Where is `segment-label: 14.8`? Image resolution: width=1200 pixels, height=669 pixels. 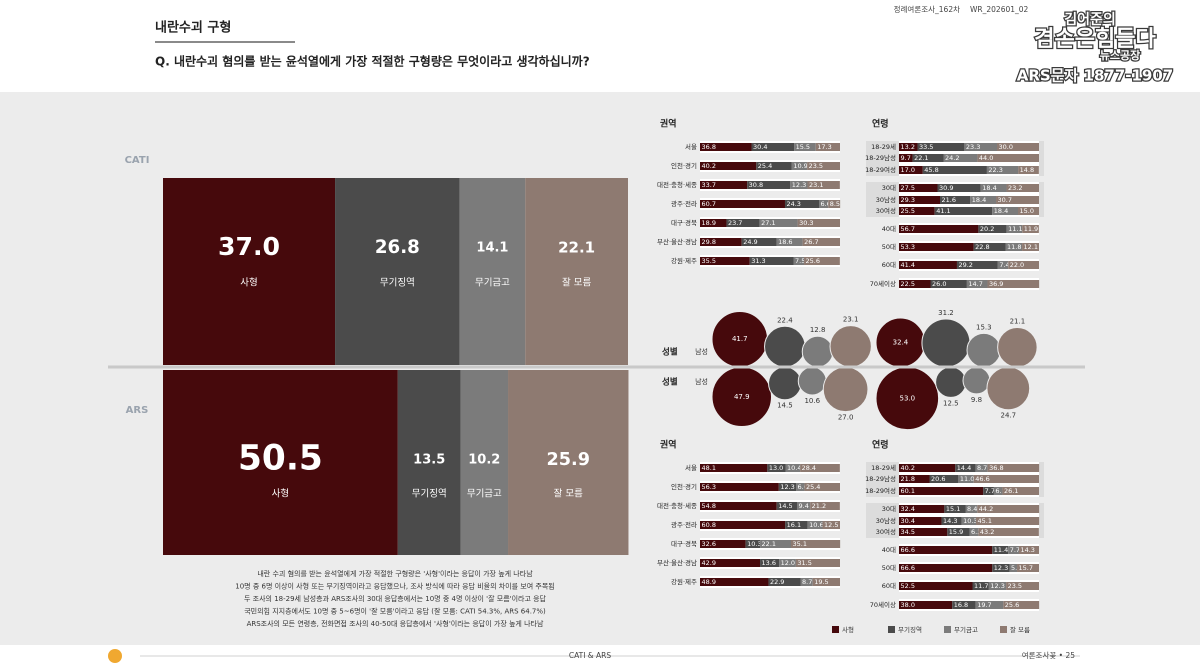
segment-label: 14.8 is located at coordinates (1027, 170).